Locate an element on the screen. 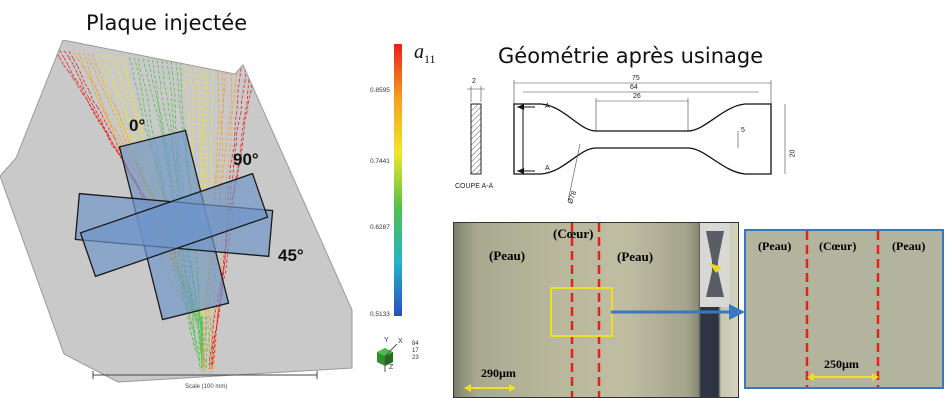 This screenshot has width=945, height=398. zoom-box is located at coordinates (581, 312).